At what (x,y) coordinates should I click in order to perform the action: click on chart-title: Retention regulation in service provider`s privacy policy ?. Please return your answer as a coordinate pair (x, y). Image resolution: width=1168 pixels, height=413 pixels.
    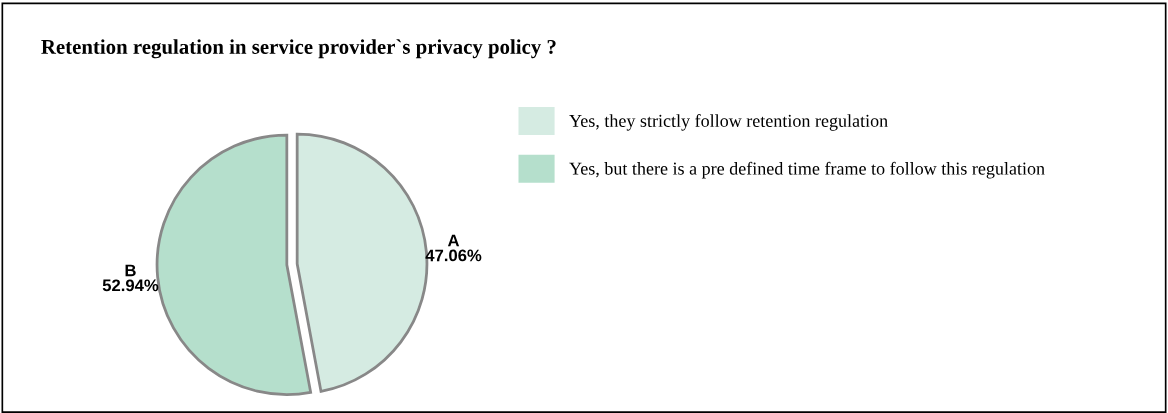
    Looking at the image, I should click on (298, 49).